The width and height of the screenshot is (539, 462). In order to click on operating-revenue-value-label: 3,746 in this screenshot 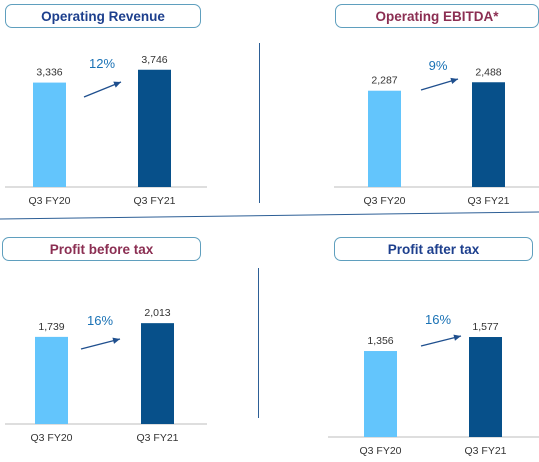, I will do `click(154, 60)`.